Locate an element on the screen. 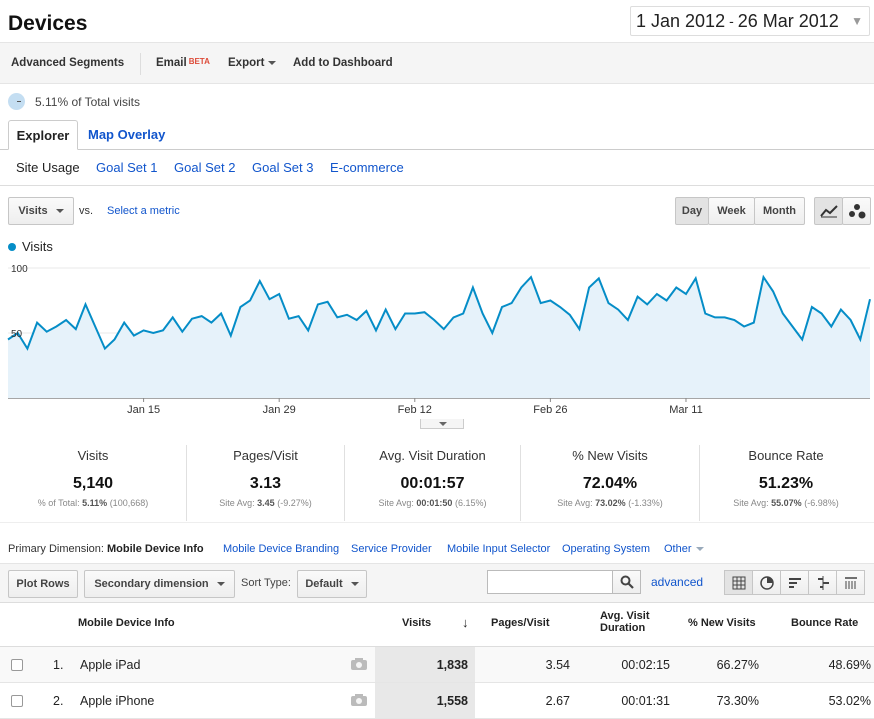  col-bounce-rate: Bounce Rate is located at coordinates (825, 623).